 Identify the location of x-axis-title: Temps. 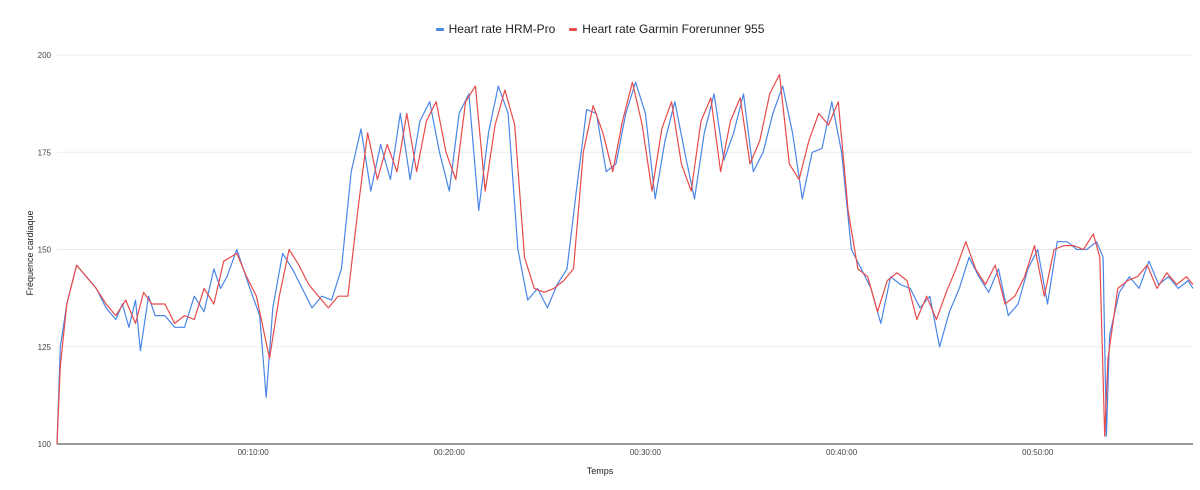
(600, 471).